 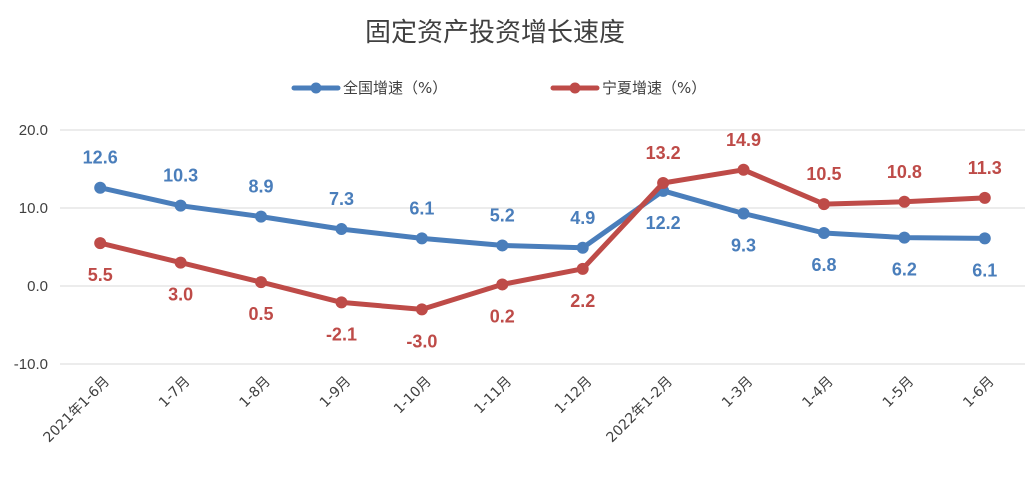 I want to click on x-tick-label: 1-3月, so click(x=737, y=392).